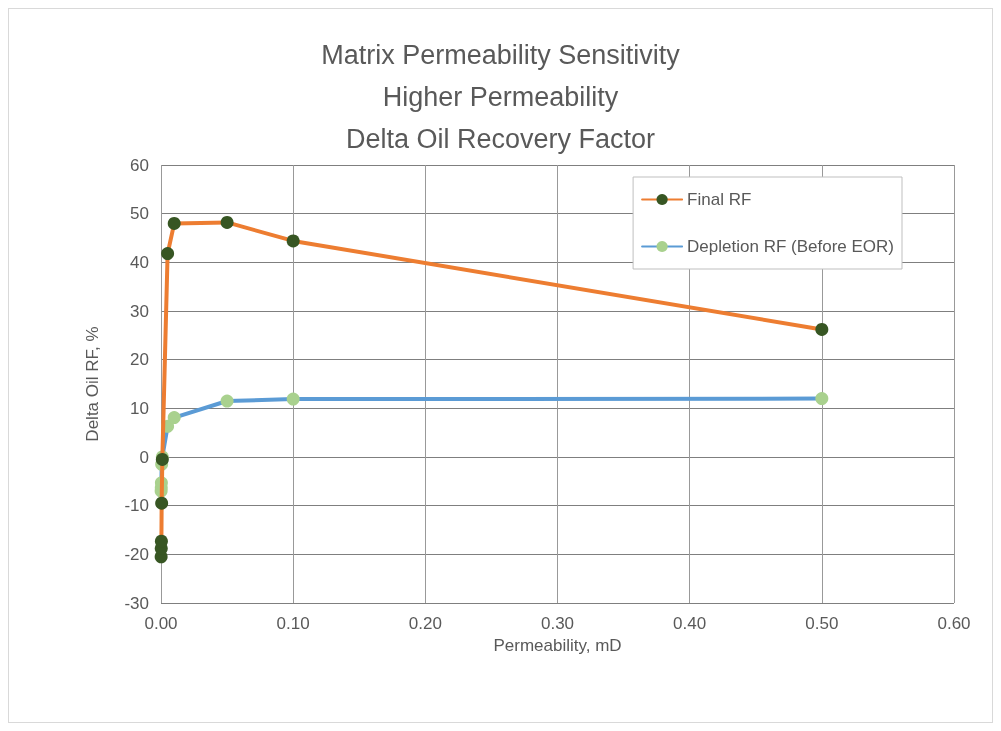 This screenshot has width=1001, height=731. What do you see at coordinates (92, 384) in the screenshot?
I see `y-axis-title: Delta Oil RF, %` at bounding box center [92, 384].